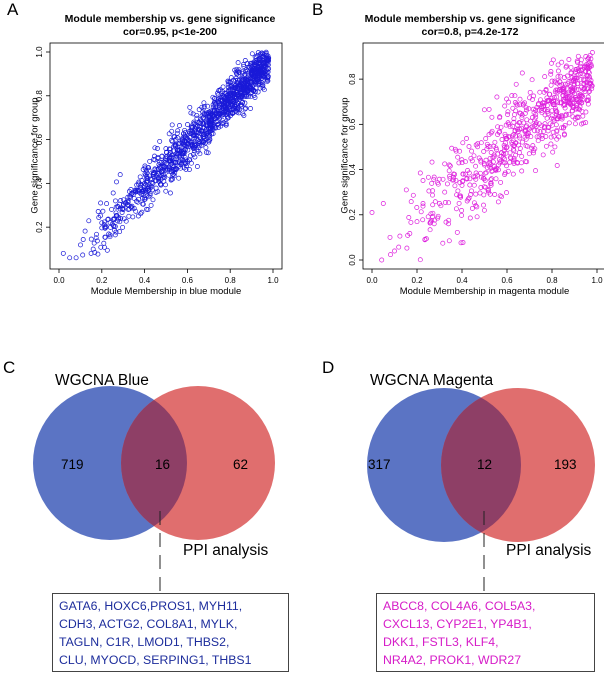 This screenshot has width=604, height=675. I want to click on venn-c-overlap-count: 16, so click(163, 464).